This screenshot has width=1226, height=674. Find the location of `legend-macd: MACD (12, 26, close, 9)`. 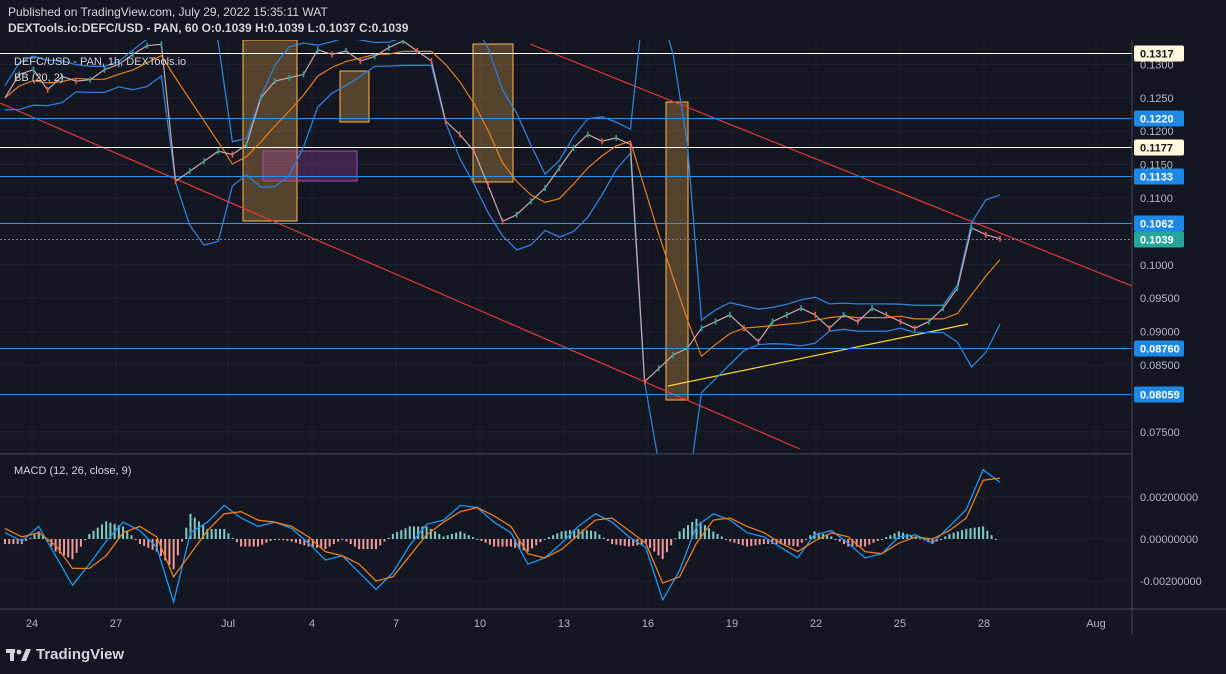

legend-macd: MACD (12, 26, close, 9) is located at coordinates (72, 471).